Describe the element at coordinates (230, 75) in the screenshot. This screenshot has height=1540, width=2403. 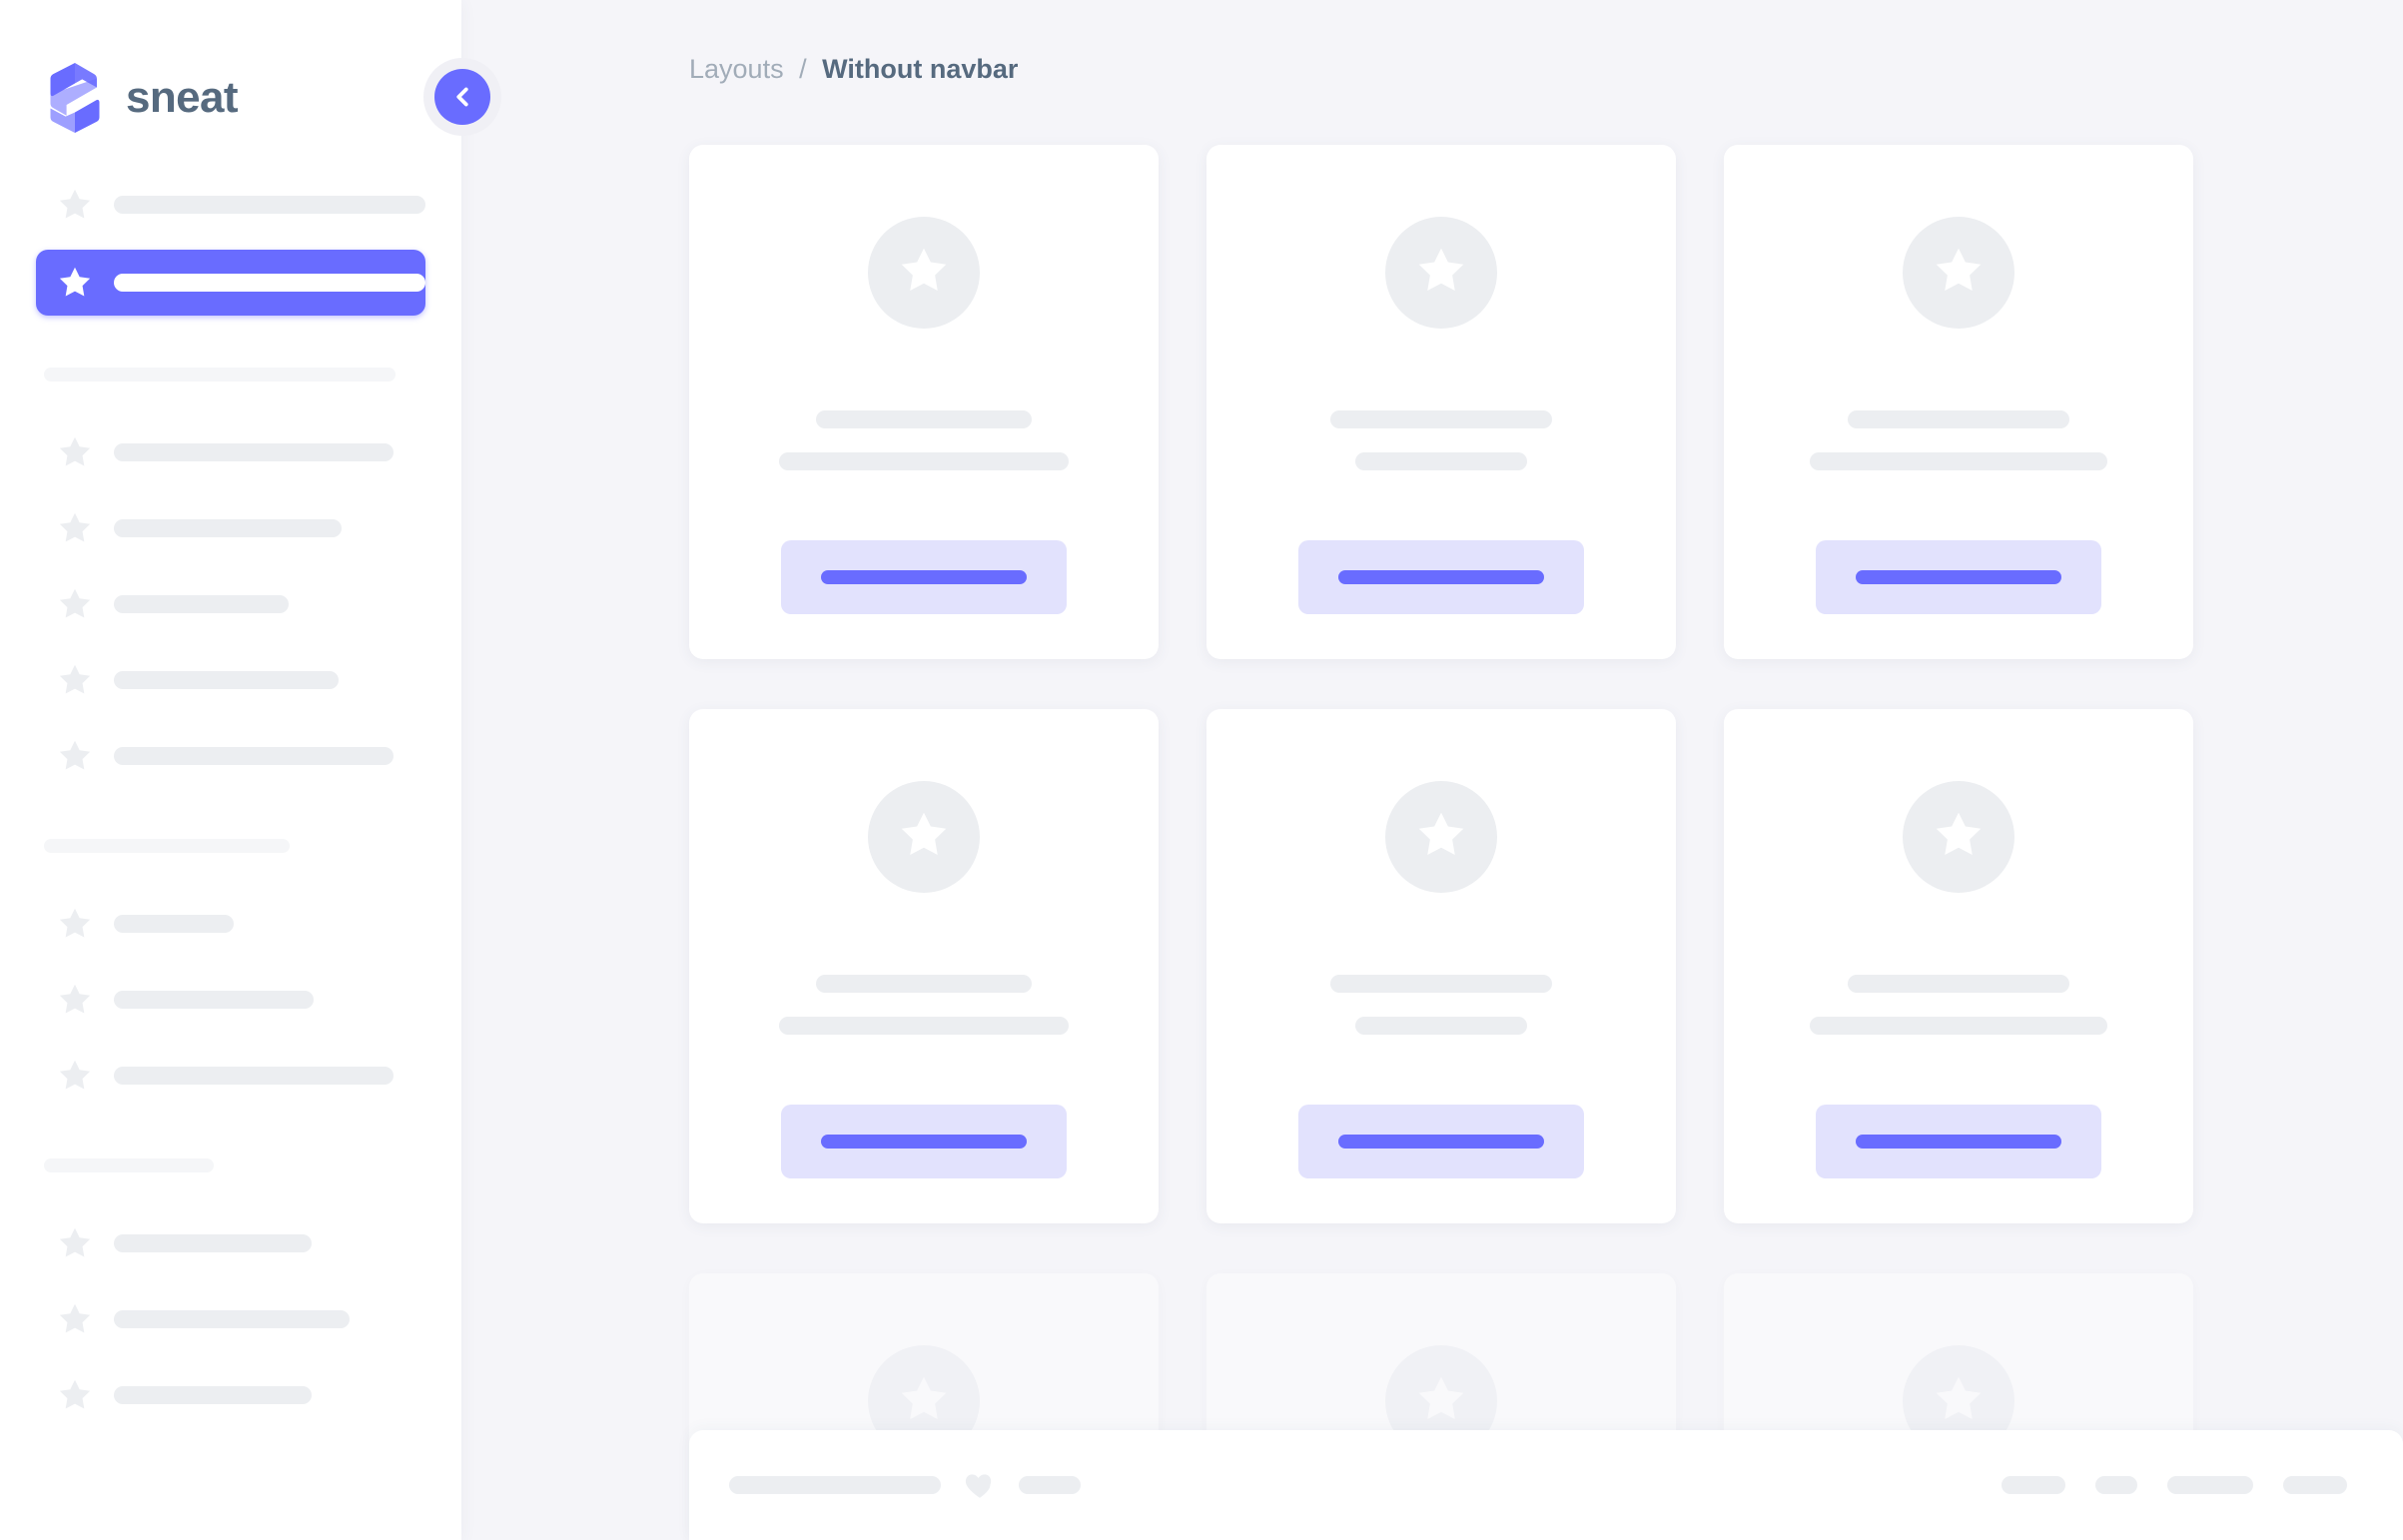
I see `brand: sneat` at that location.